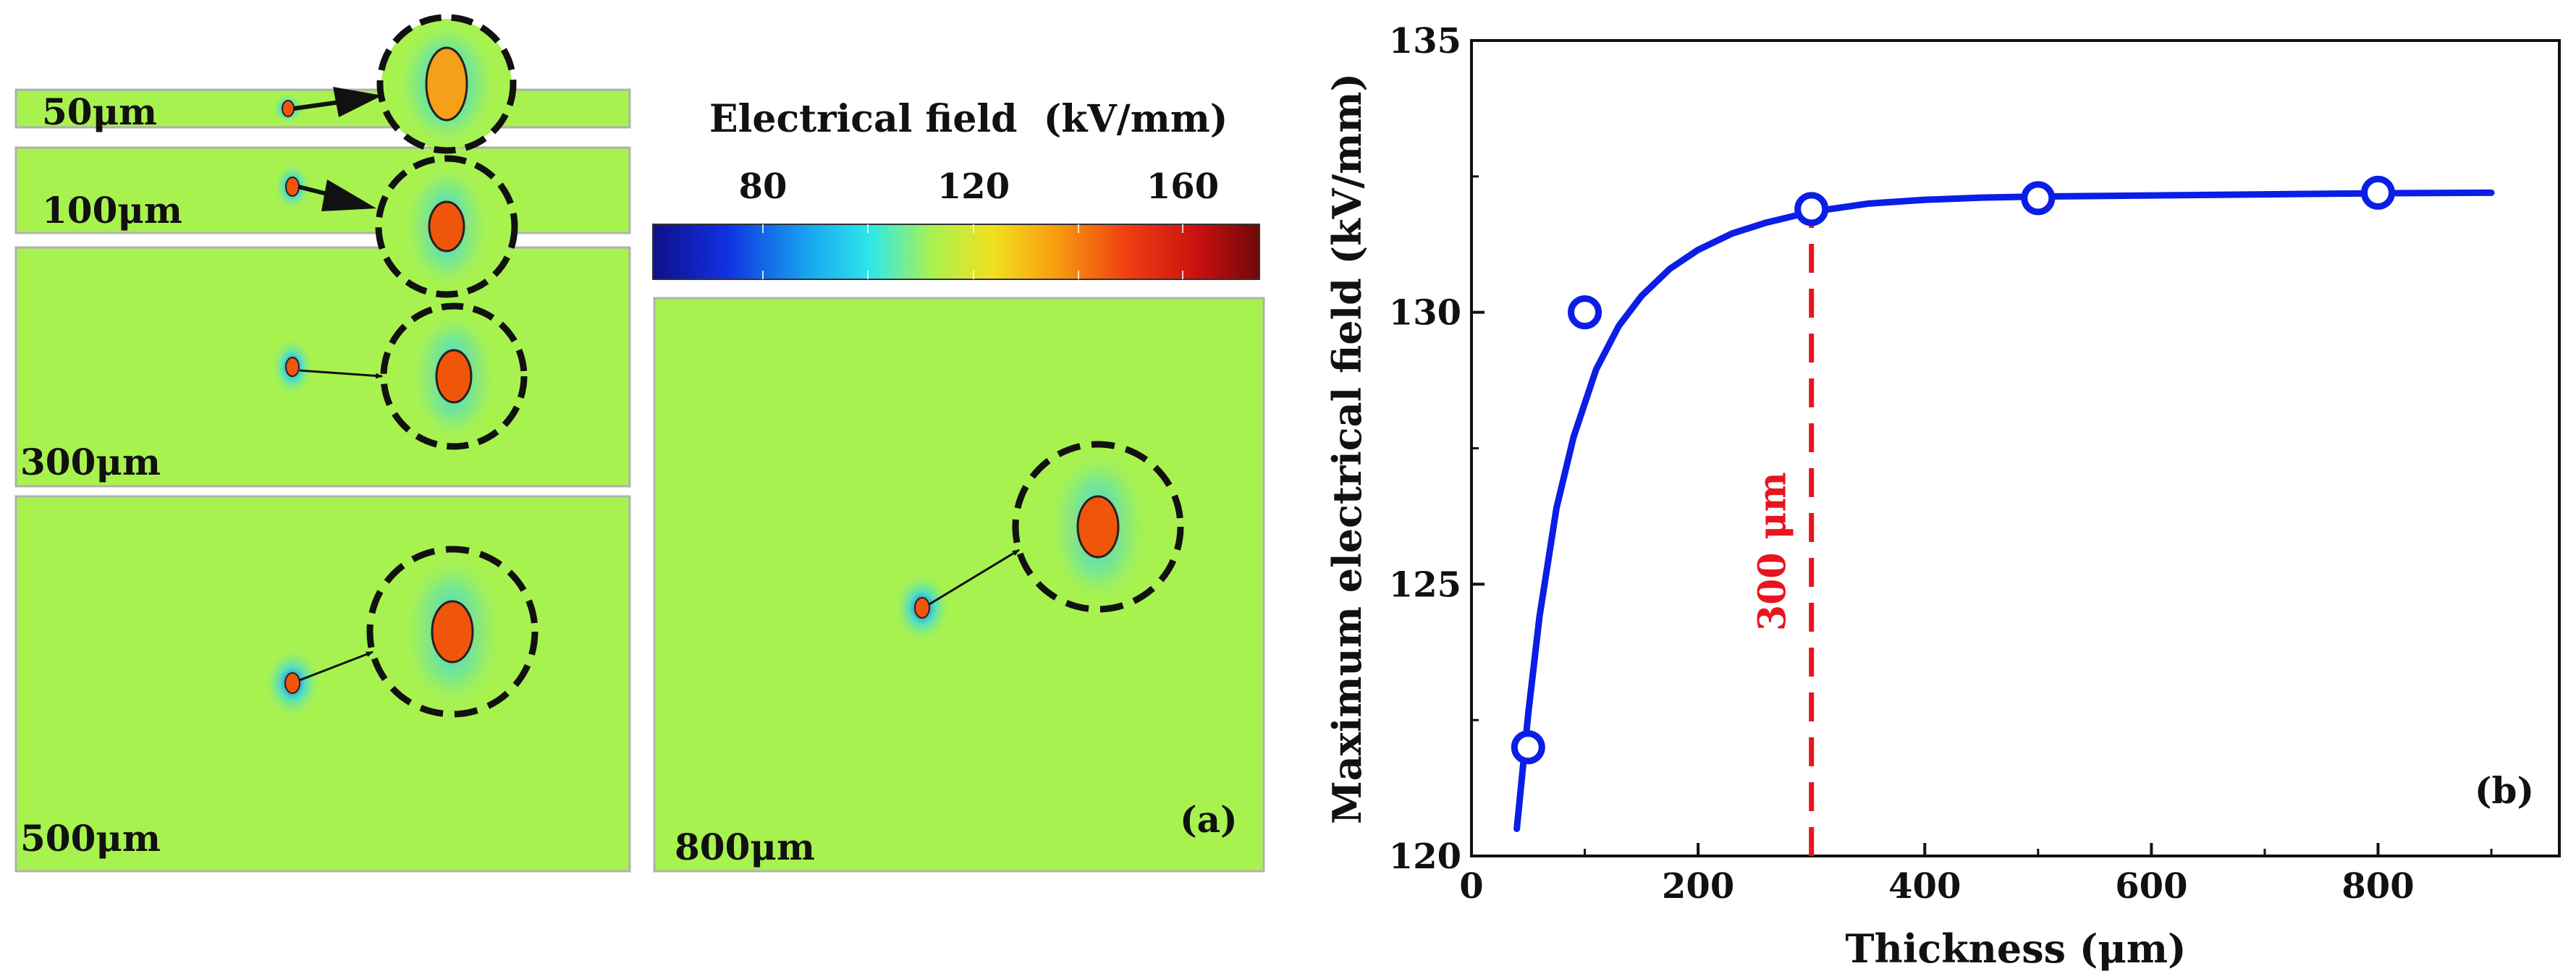 The image size is (2576, 979). I want to click on y-axis: 120 125 130 135, so click(1437, 449).